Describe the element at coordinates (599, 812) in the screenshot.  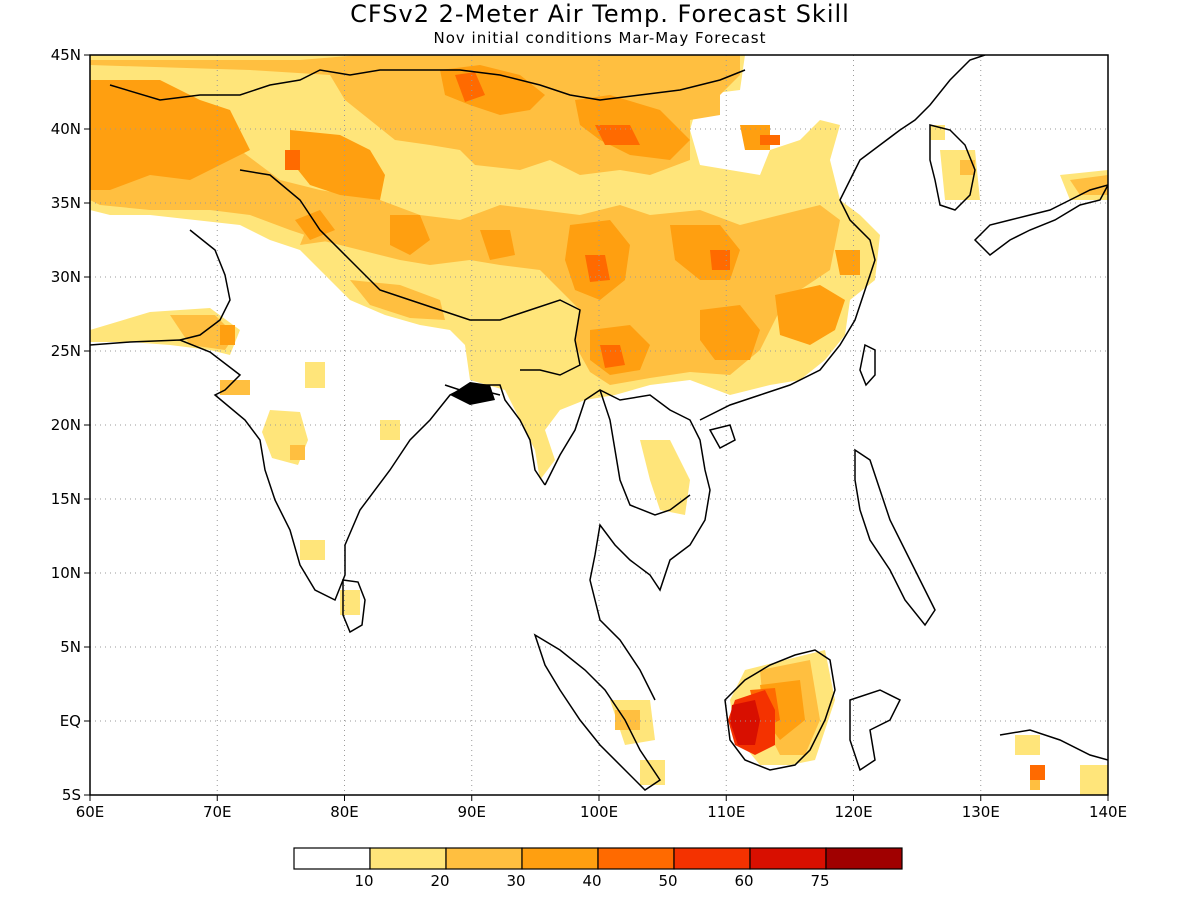
I see `x-tick-label: 100E` at that location.